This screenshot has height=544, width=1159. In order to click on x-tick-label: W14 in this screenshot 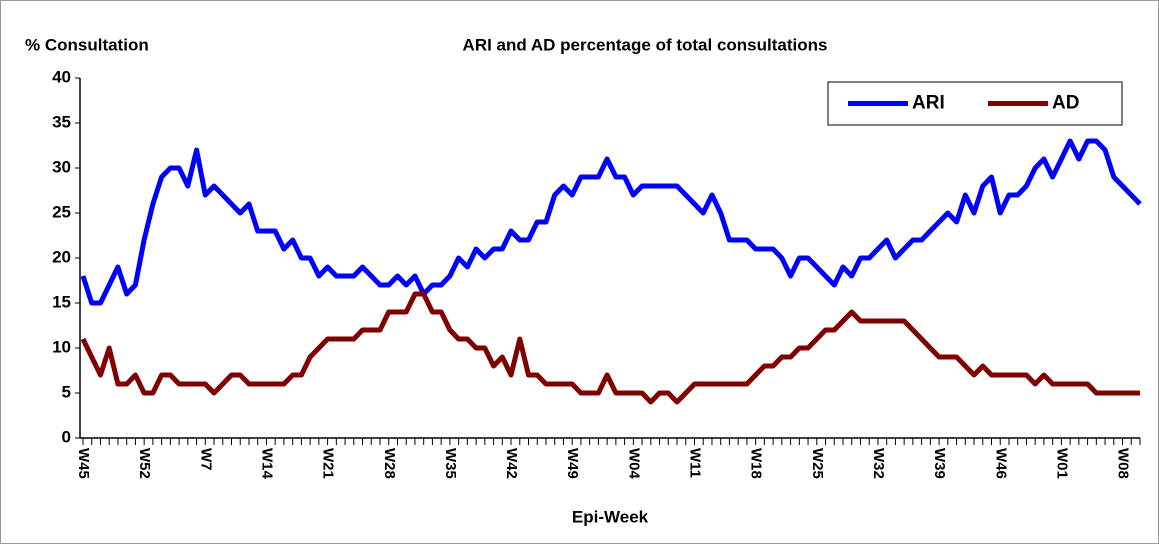, I will do `click(266, 464)`.